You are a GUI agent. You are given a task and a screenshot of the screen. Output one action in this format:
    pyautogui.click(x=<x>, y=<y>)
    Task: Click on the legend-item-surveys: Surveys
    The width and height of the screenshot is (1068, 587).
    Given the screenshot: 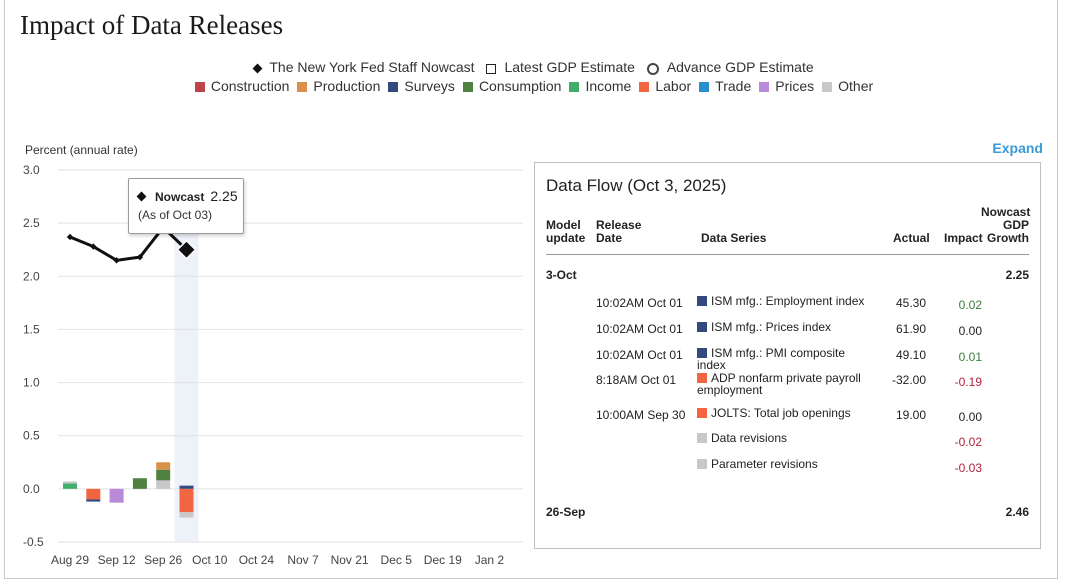 What is the action you would take?
    pyautogui.click(x=421, y=86)
    